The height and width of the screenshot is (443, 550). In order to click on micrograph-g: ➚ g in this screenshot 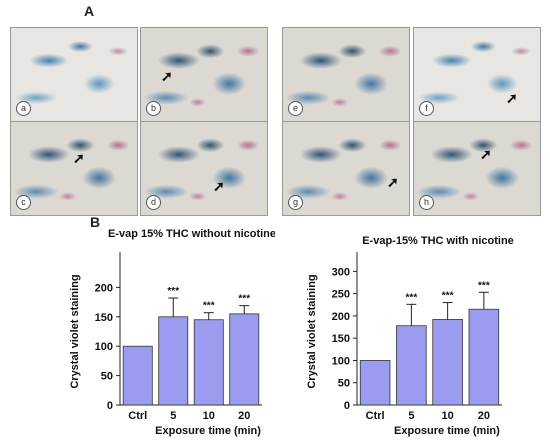, I will do `click(346, 168)`.